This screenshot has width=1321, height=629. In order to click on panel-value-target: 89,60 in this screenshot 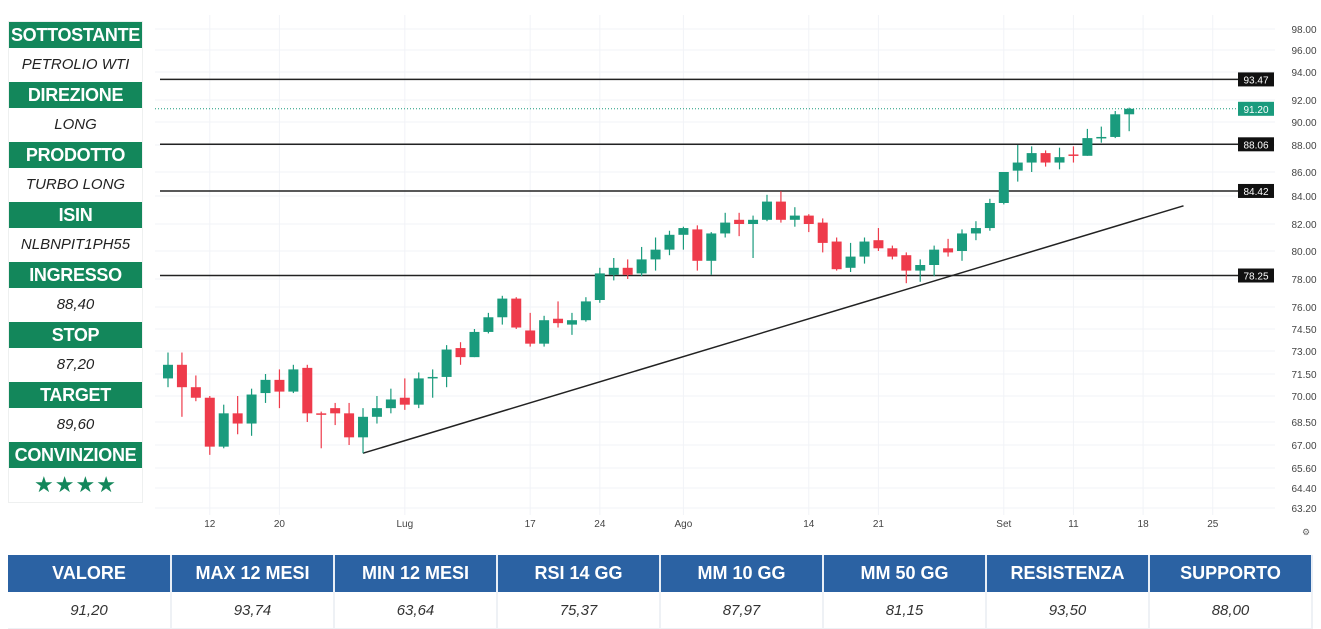, I will do `click(75, 424)`.